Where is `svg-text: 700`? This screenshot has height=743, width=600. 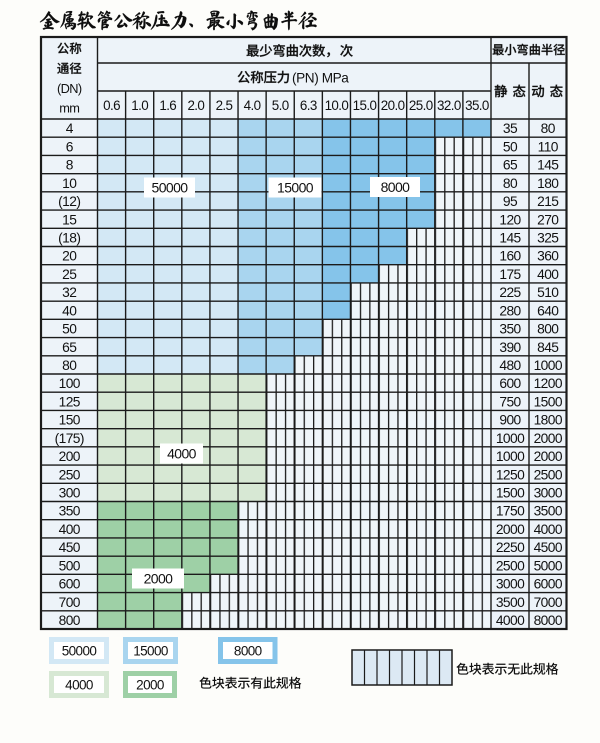 svg-text: 700 is located at coordinates (70, 602).